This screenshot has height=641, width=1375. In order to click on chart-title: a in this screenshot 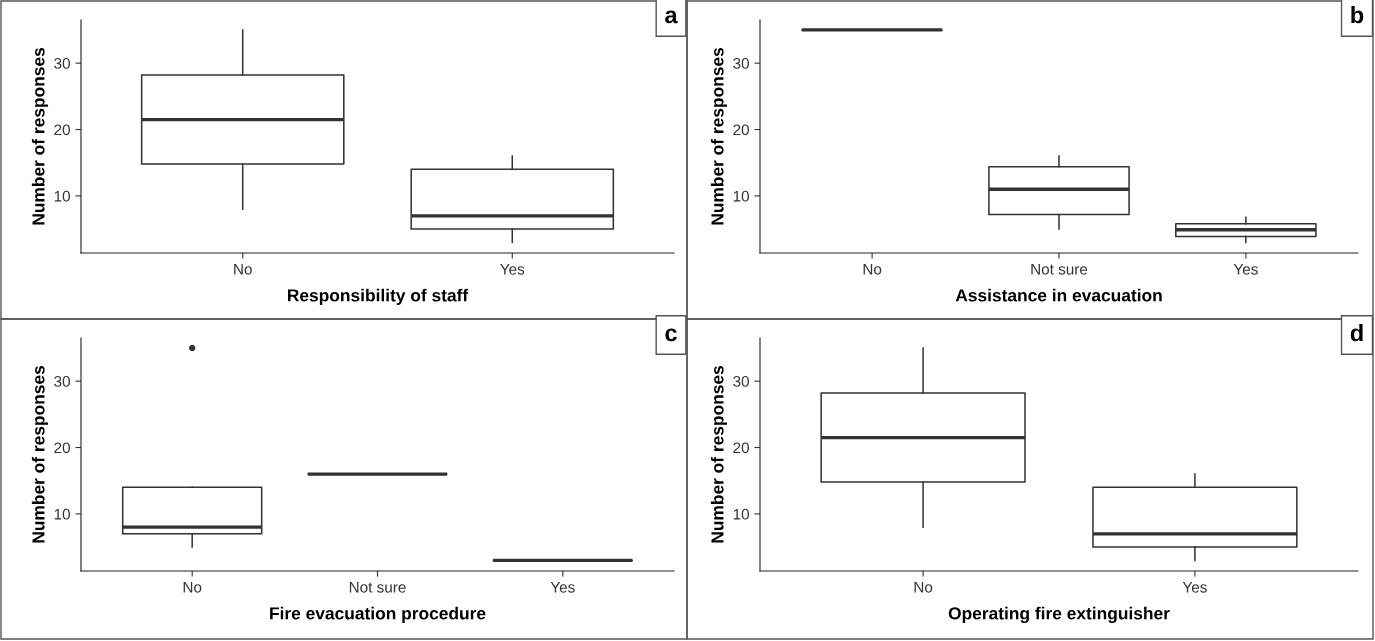, I will do `click(671, 17)`.